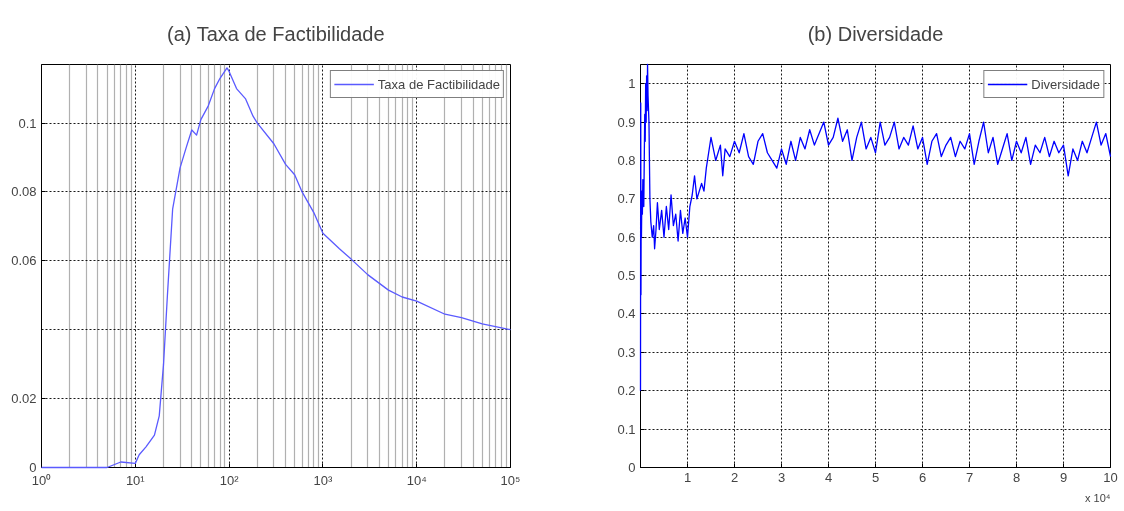 The width and height of the screenshot is (1124, 511). Describe the element at coordinates (828, 477) in the screenshot. I see `x-tick-label: 4` at that location.